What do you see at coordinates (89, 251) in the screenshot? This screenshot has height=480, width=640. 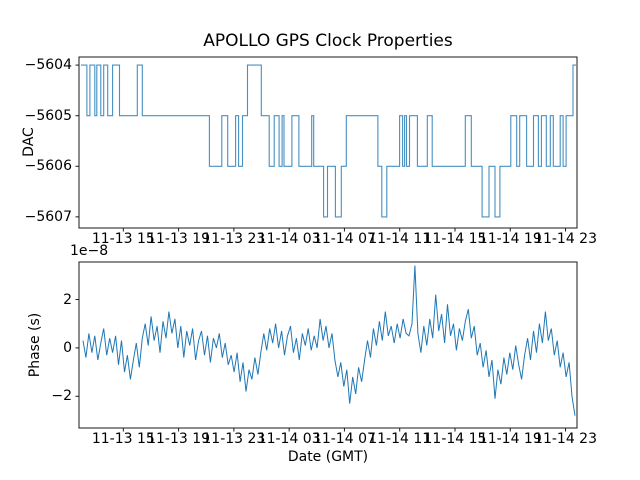 I see `phase-offset-text: 1e−8` at bounding box center [89, 251].